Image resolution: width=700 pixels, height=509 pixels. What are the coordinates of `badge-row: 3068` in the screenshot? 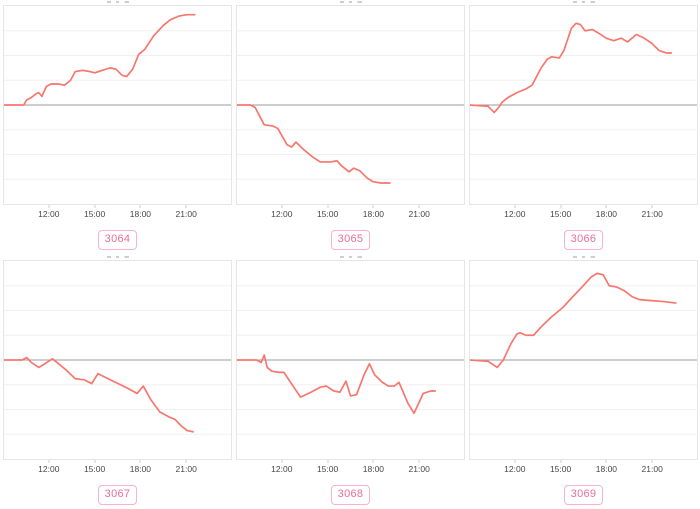 It's located at (350, 494).